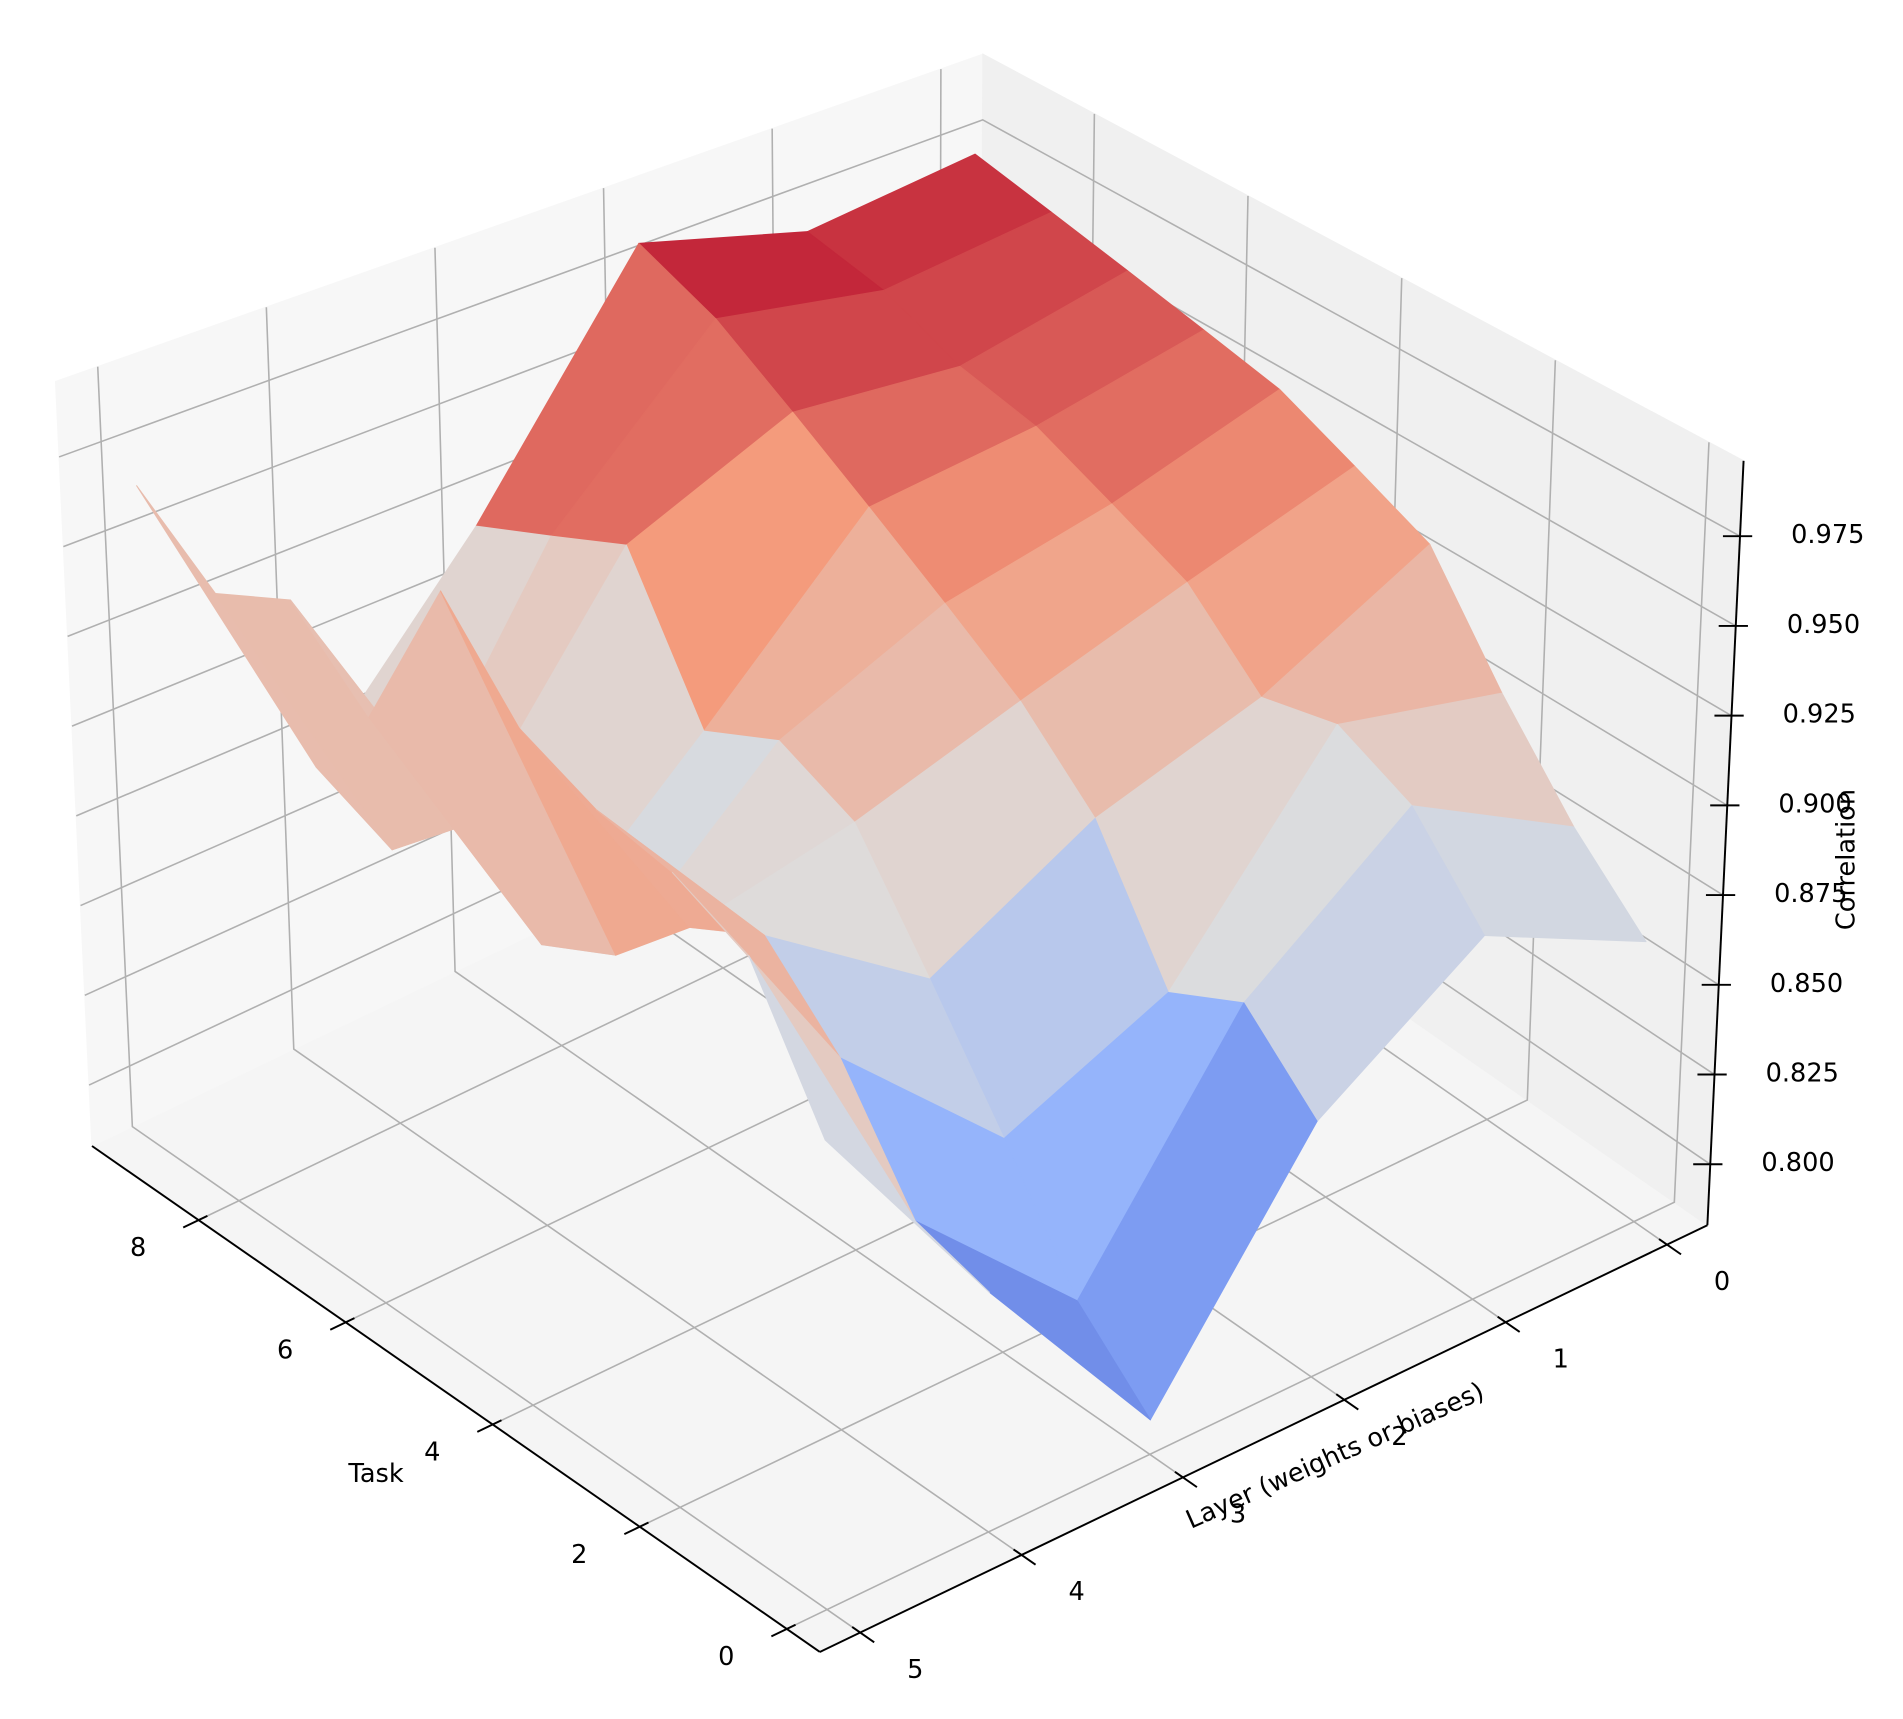 The image size is (1903, 1719). What do you see at coordinates (1238, 1515) in the screenshot?
I see `y-tick-label: 3` at bounding box center [1238, 1515].